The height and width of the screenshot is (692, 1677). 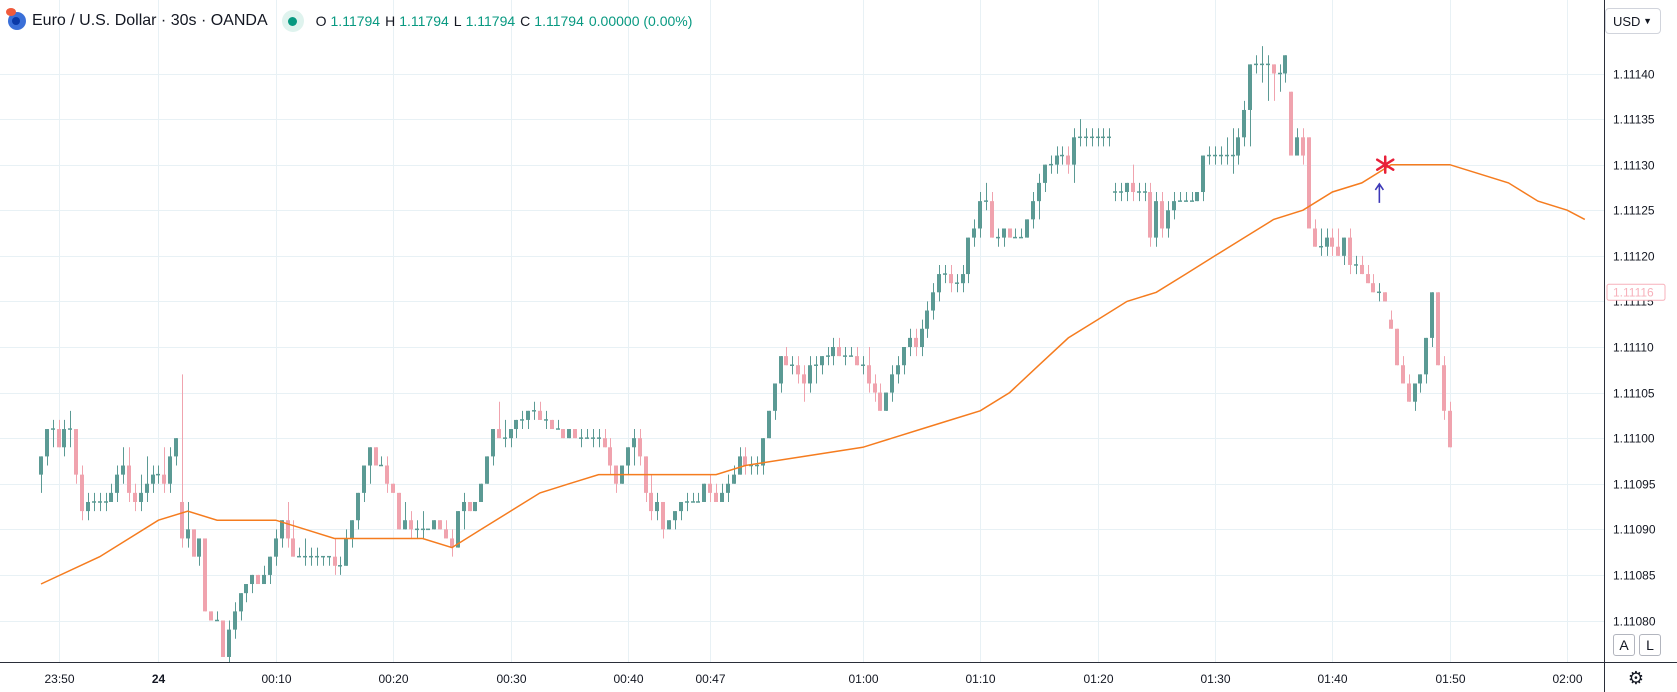 What do you see at coordinates (16, 19) in the screenshot?
I see `euro-dollar-logo-icon` at bounding box center [16, 19].